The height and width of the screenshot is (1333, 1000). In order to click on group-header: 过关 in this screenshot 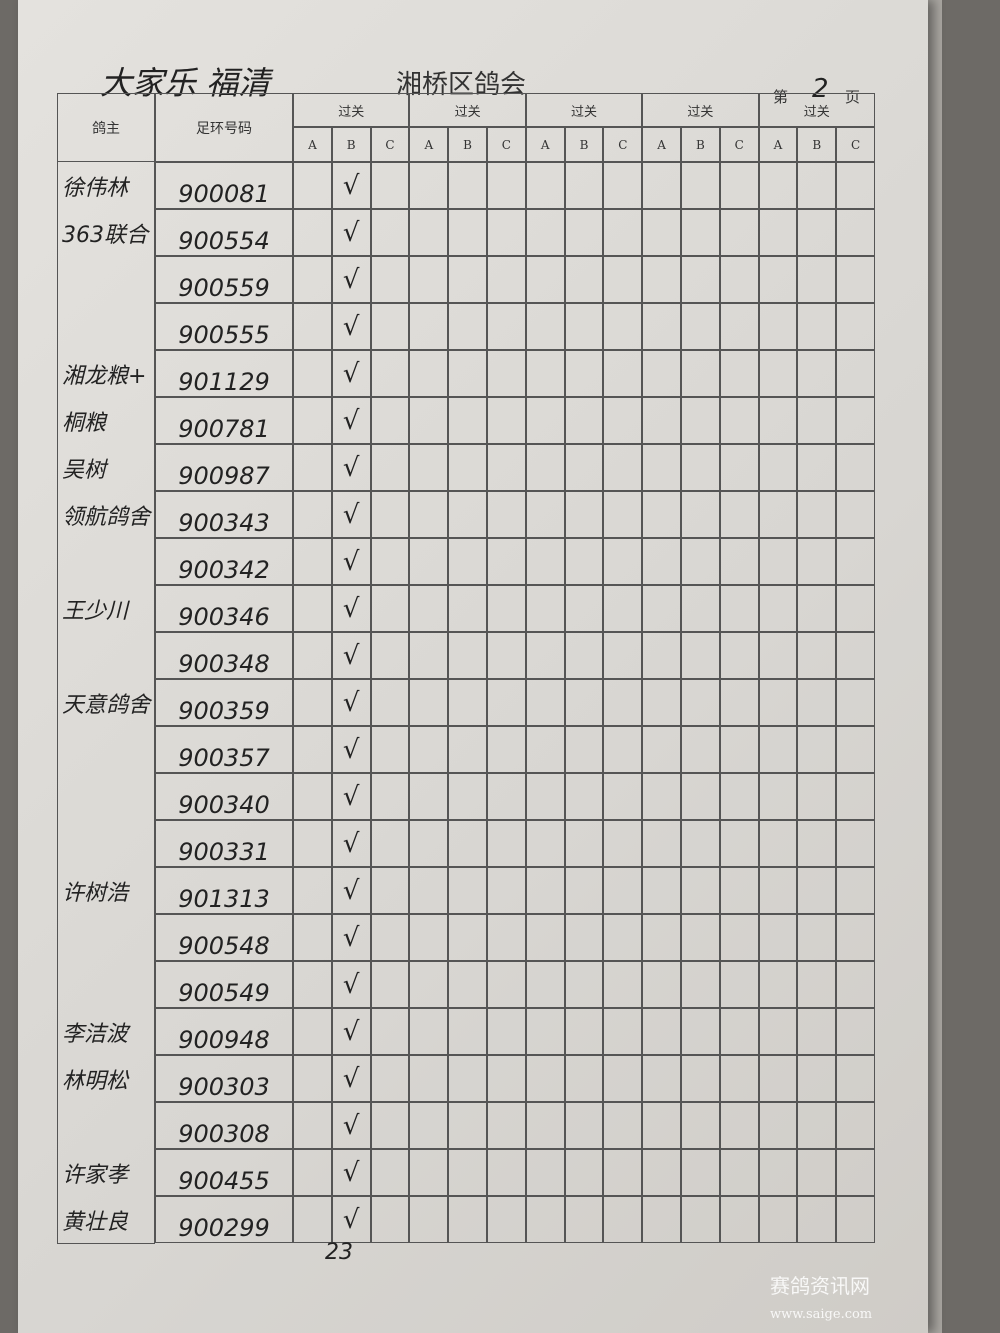, I will do `click(351, 110)`.